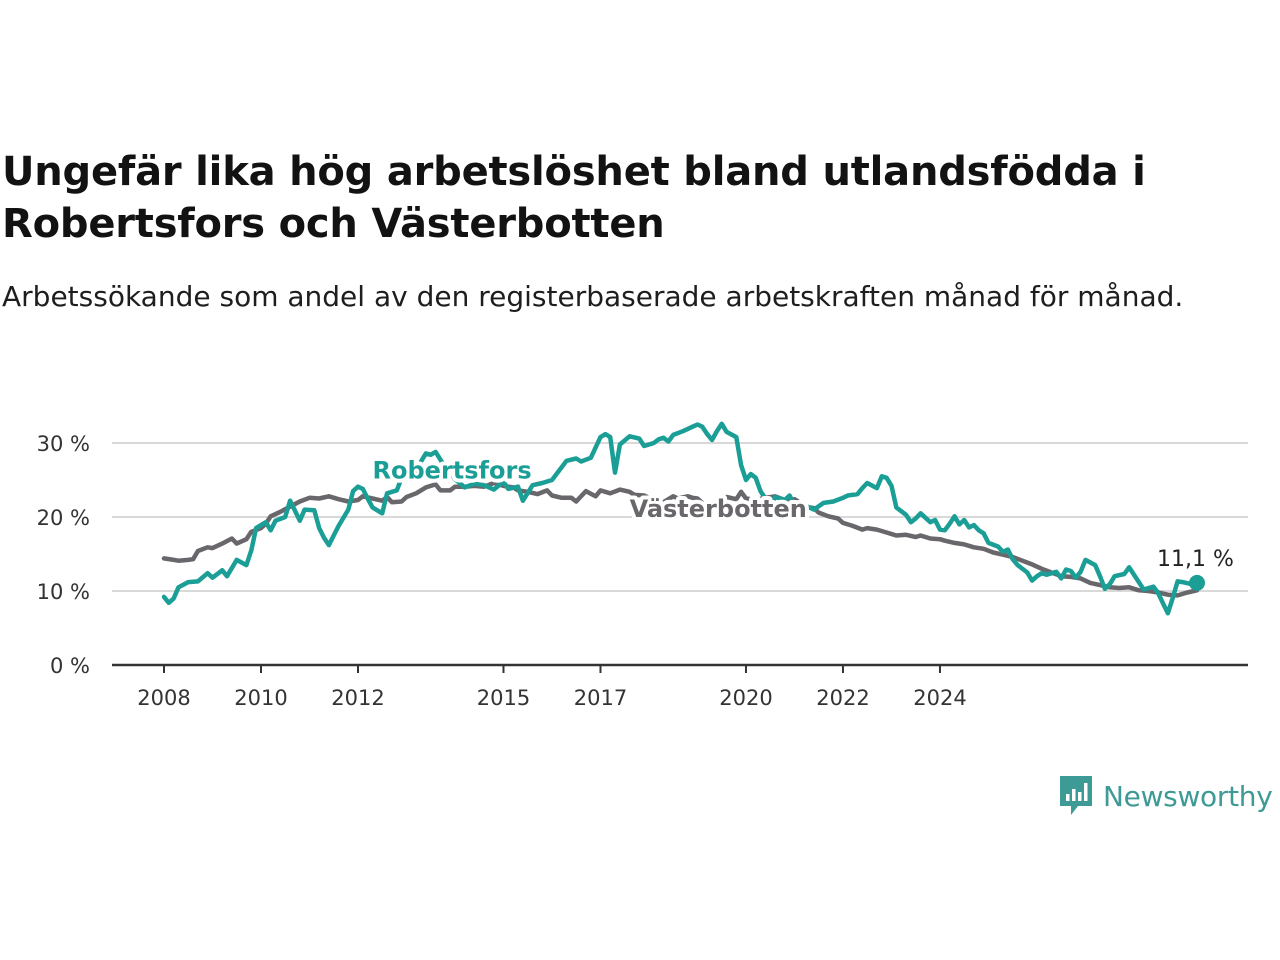 The width and height of the screenshot is (1280, 960). What do you see at coordinates (600, 698) in the screenshot?
I see `x-tick-label: 2017` at bounding box center [600, 698].